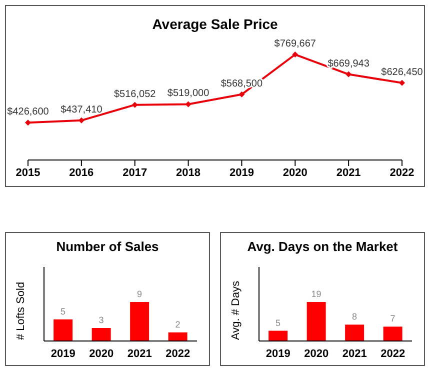 This screenshot has height=374, width=430. What do you see at coordinates (236, 310) in the screenshot?
I see `y-axis-title: Avg. # Days` at bounding box center [236, 310].